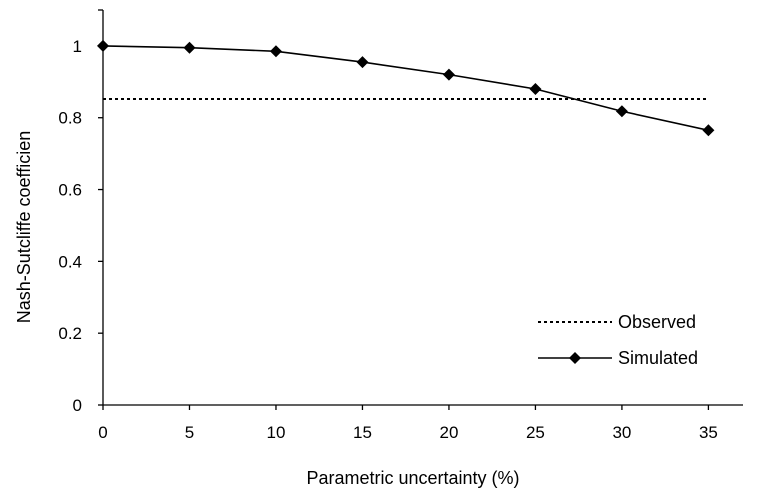 The width and height of the screenshot is (757, 496). What do you see at coordinates (708, 432) in the screenshot?
I see `x-tick-label: 35` at bounding box center [708, 432].